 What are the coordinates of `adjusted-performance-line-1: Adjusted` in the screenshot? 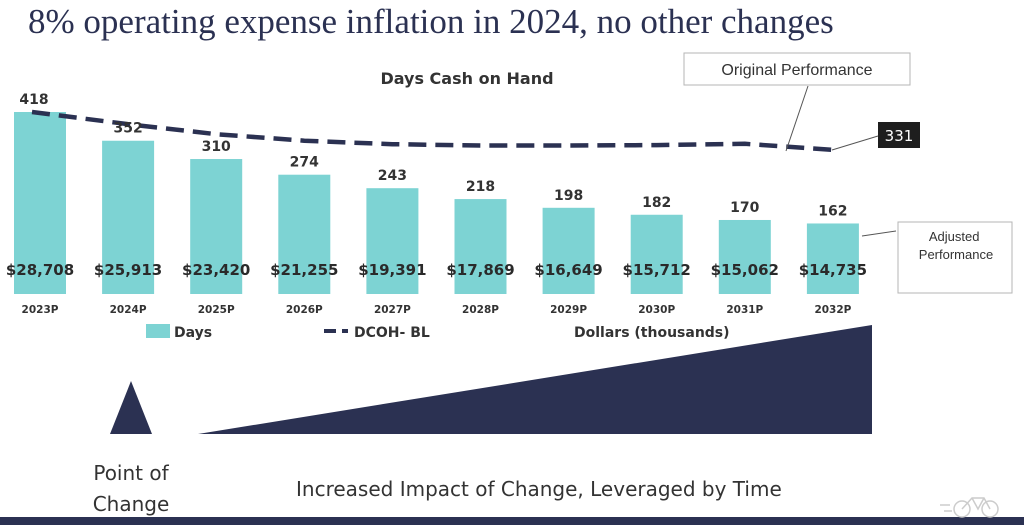 It's located at (954, 236).